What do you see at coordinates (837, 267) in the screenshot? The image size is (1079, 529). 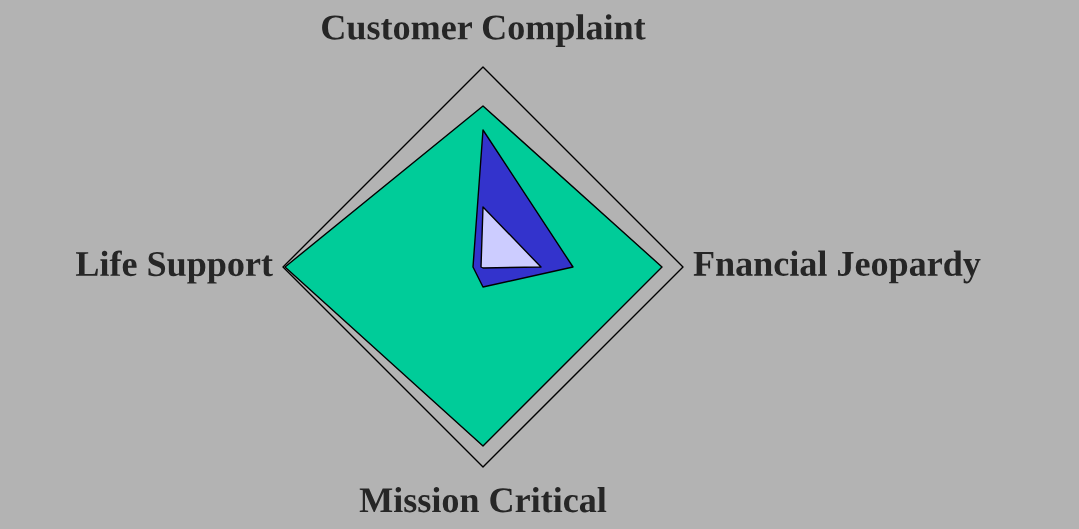 I see `spoke-label: Fnancial Jeopardy` at bounding box center [837, 267].